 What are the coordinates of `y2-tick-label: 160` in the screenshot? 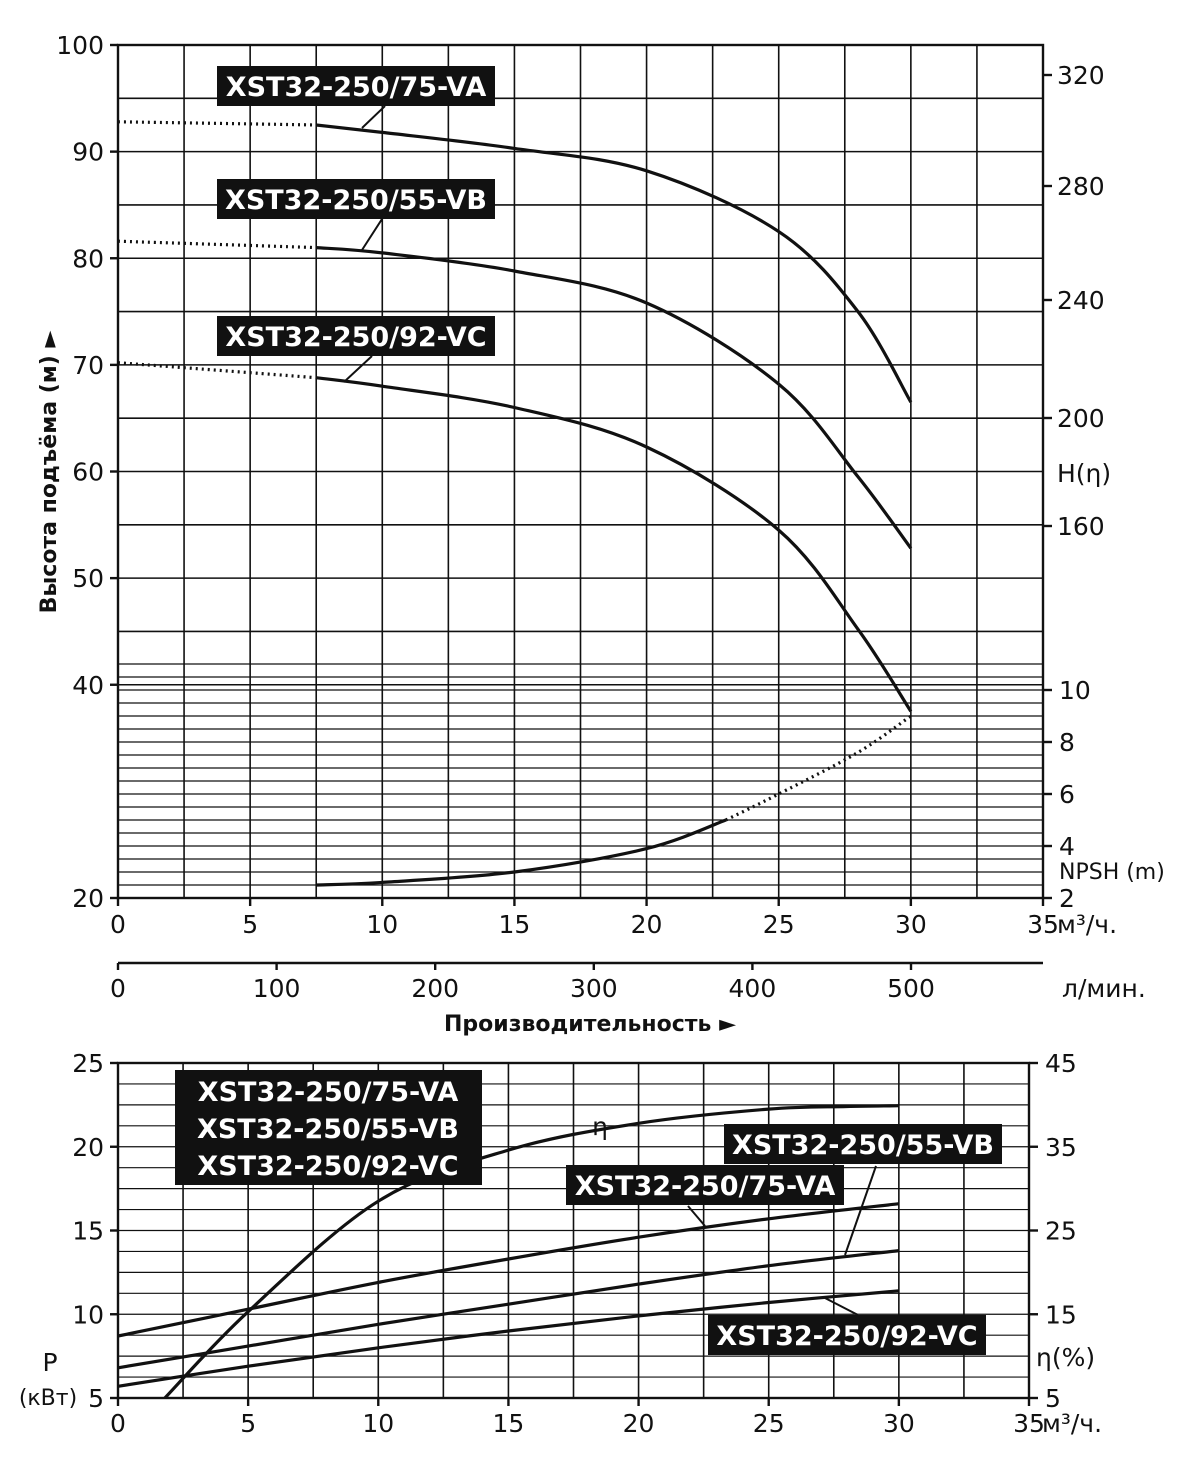 It's located at (1081, 526).